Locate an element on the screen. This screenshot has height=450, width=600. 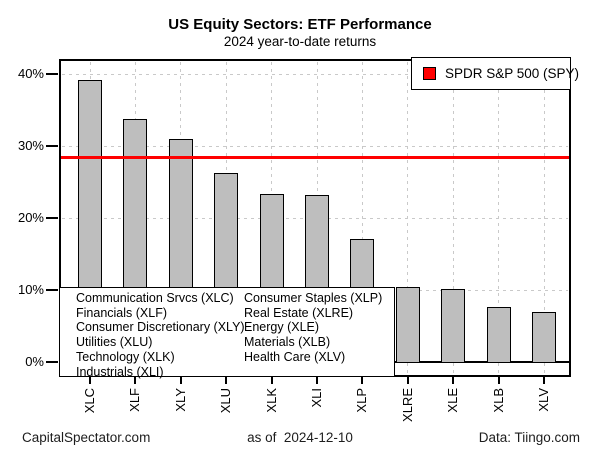
y-gridline-40% is located at coordinates (315, 74).